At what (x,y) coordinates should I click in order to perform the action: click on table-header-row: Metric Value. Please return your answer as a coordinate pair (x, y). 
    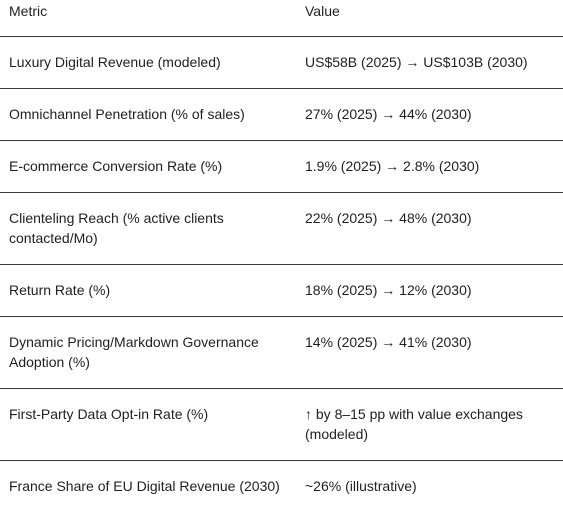
    Looking at the image, I should click on (281, 18).